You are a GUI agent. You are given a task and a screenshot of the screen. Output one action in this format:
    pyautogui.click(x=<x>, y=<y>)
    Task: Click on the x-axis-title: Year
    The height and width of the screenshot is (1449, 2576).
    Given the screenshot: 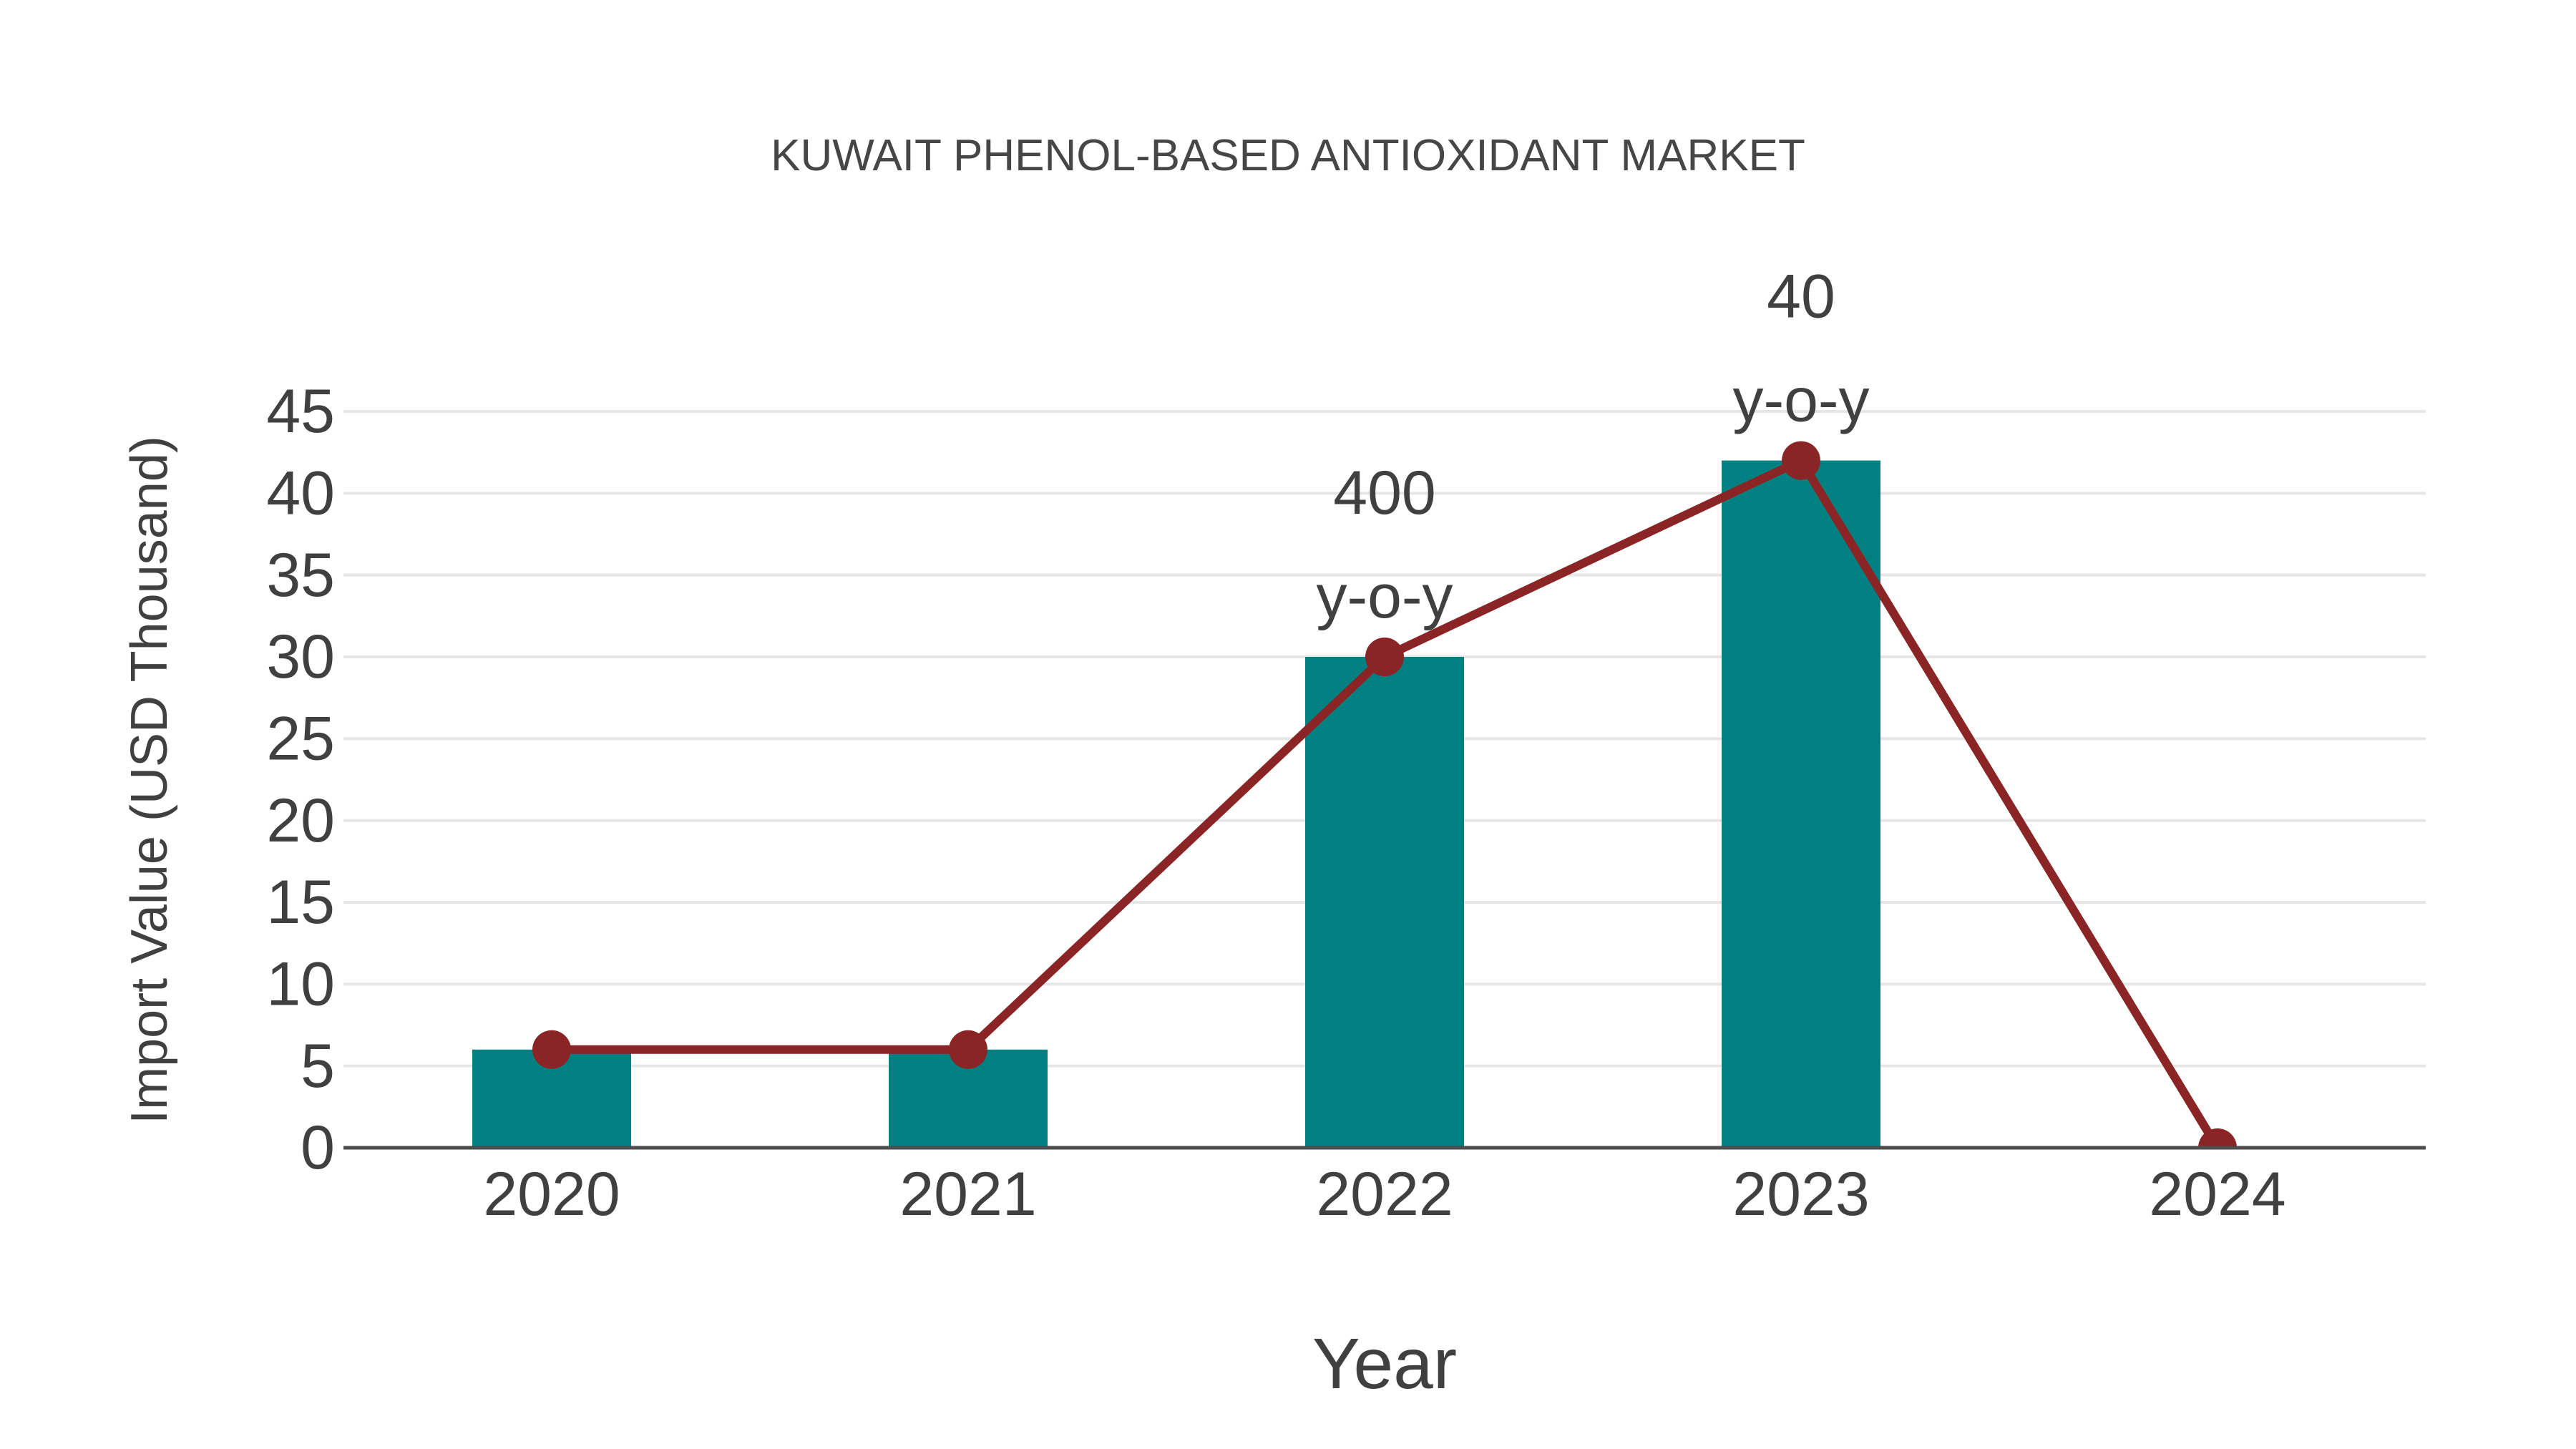 What is the action you would take?
    pyautogui.click(x=1384, y=1364)
    